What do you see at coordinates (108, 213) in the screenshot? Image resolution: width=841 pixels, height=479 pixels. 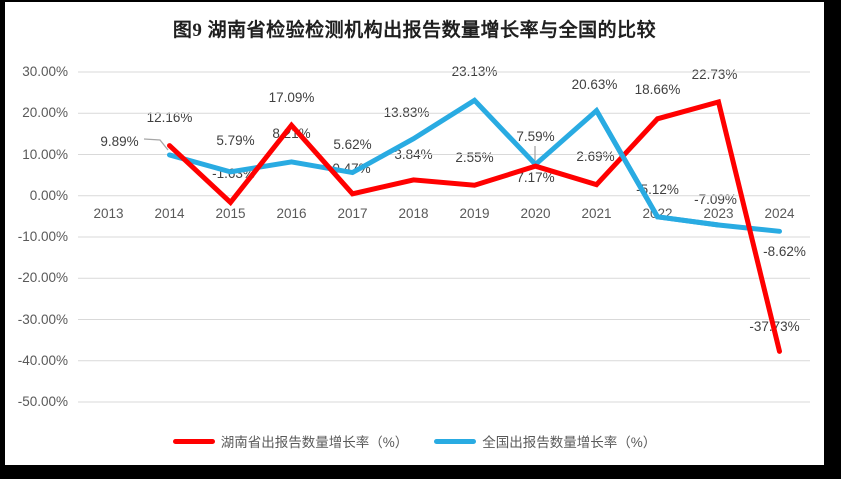 I see `x-axis-tick-label: 2013` at bounding box center [108, 213].